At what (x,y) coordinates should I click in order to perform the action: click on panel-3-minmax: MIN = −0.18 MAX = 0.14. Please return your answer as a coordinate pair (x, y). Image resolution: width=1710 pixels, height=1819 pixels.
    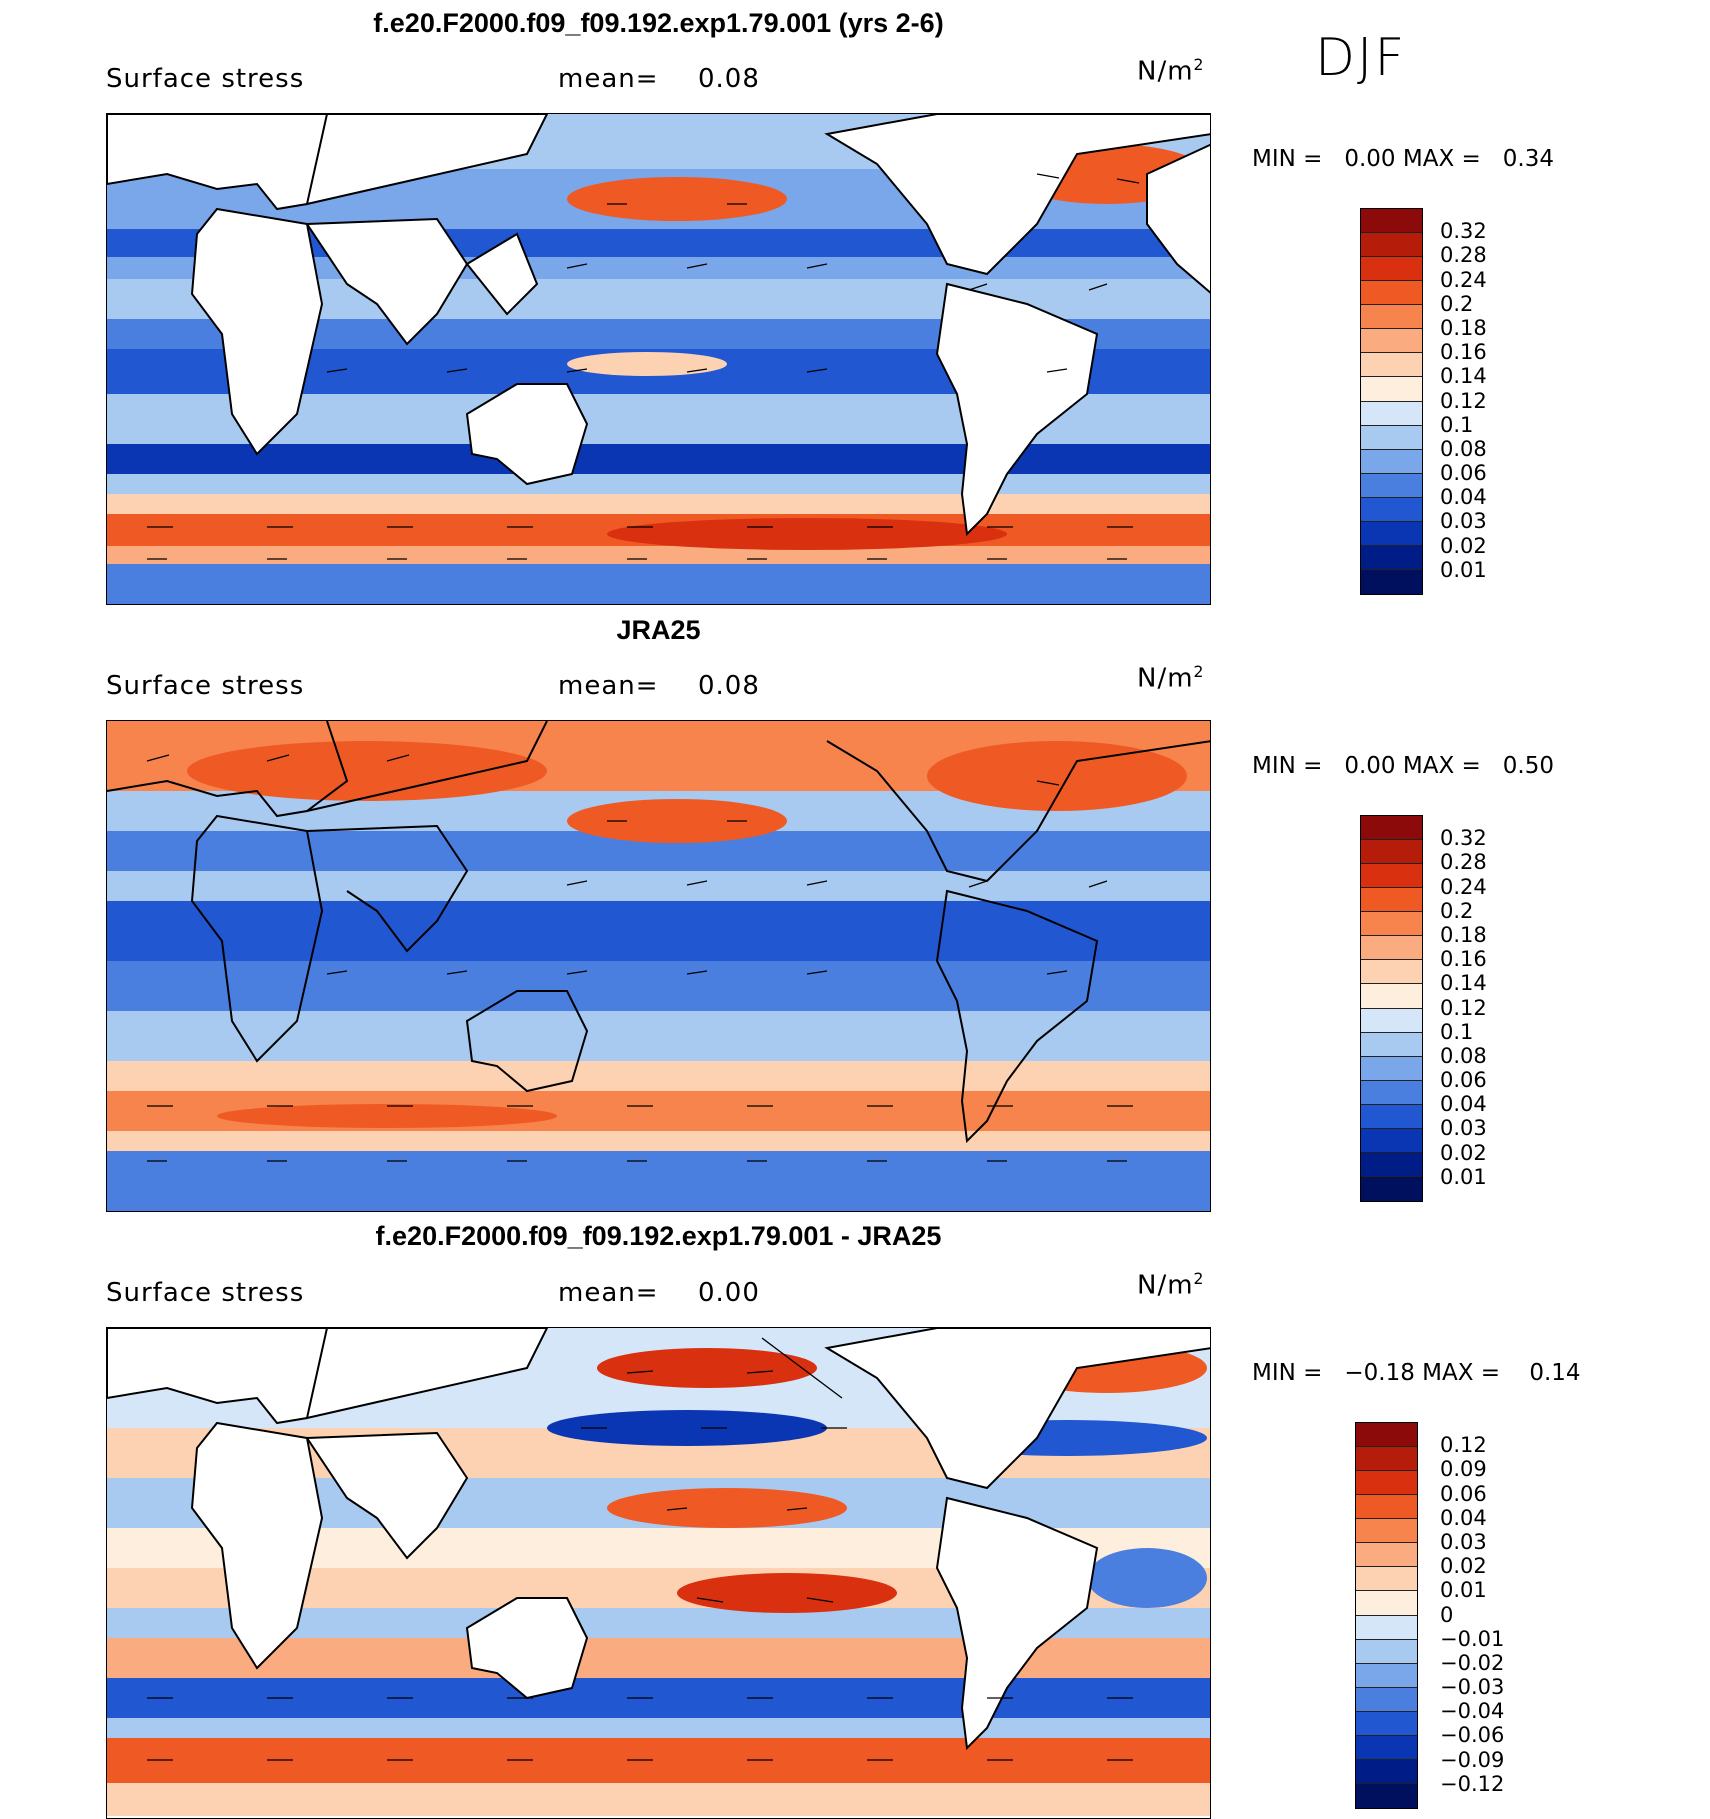
    Looking at the image, I should click on (1416, 1373).